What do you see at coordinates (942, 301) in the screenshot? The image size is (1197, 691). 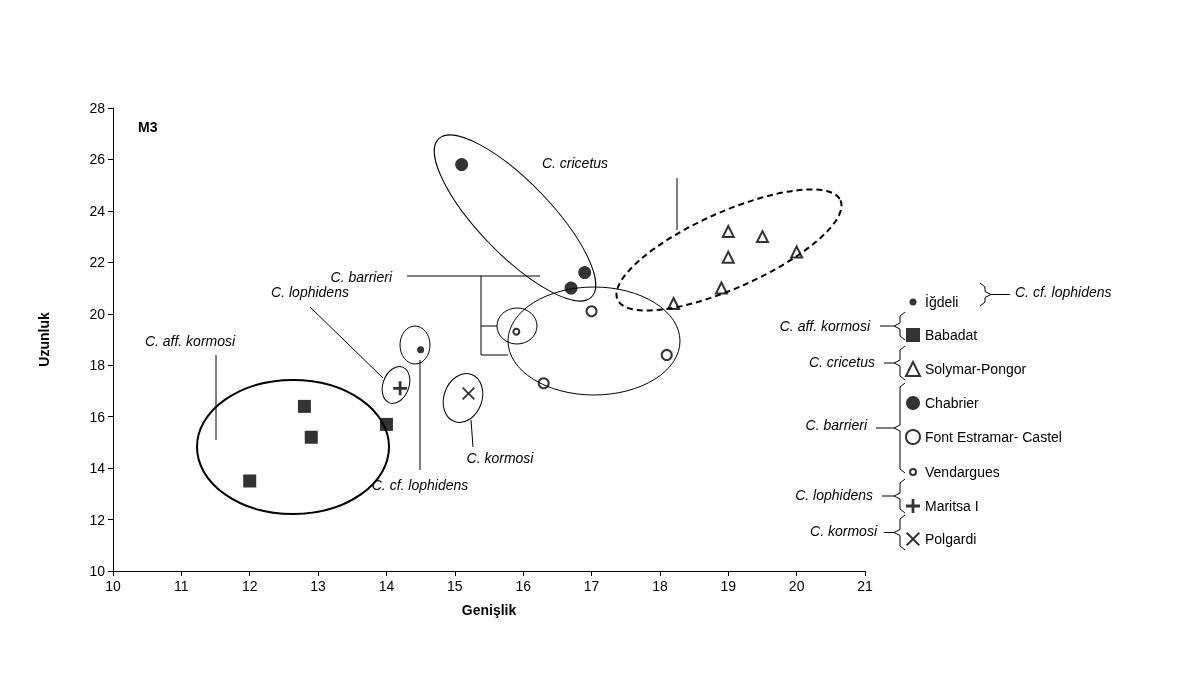 I see `legend-label: İğdeli` at bounding box center [942, 301].